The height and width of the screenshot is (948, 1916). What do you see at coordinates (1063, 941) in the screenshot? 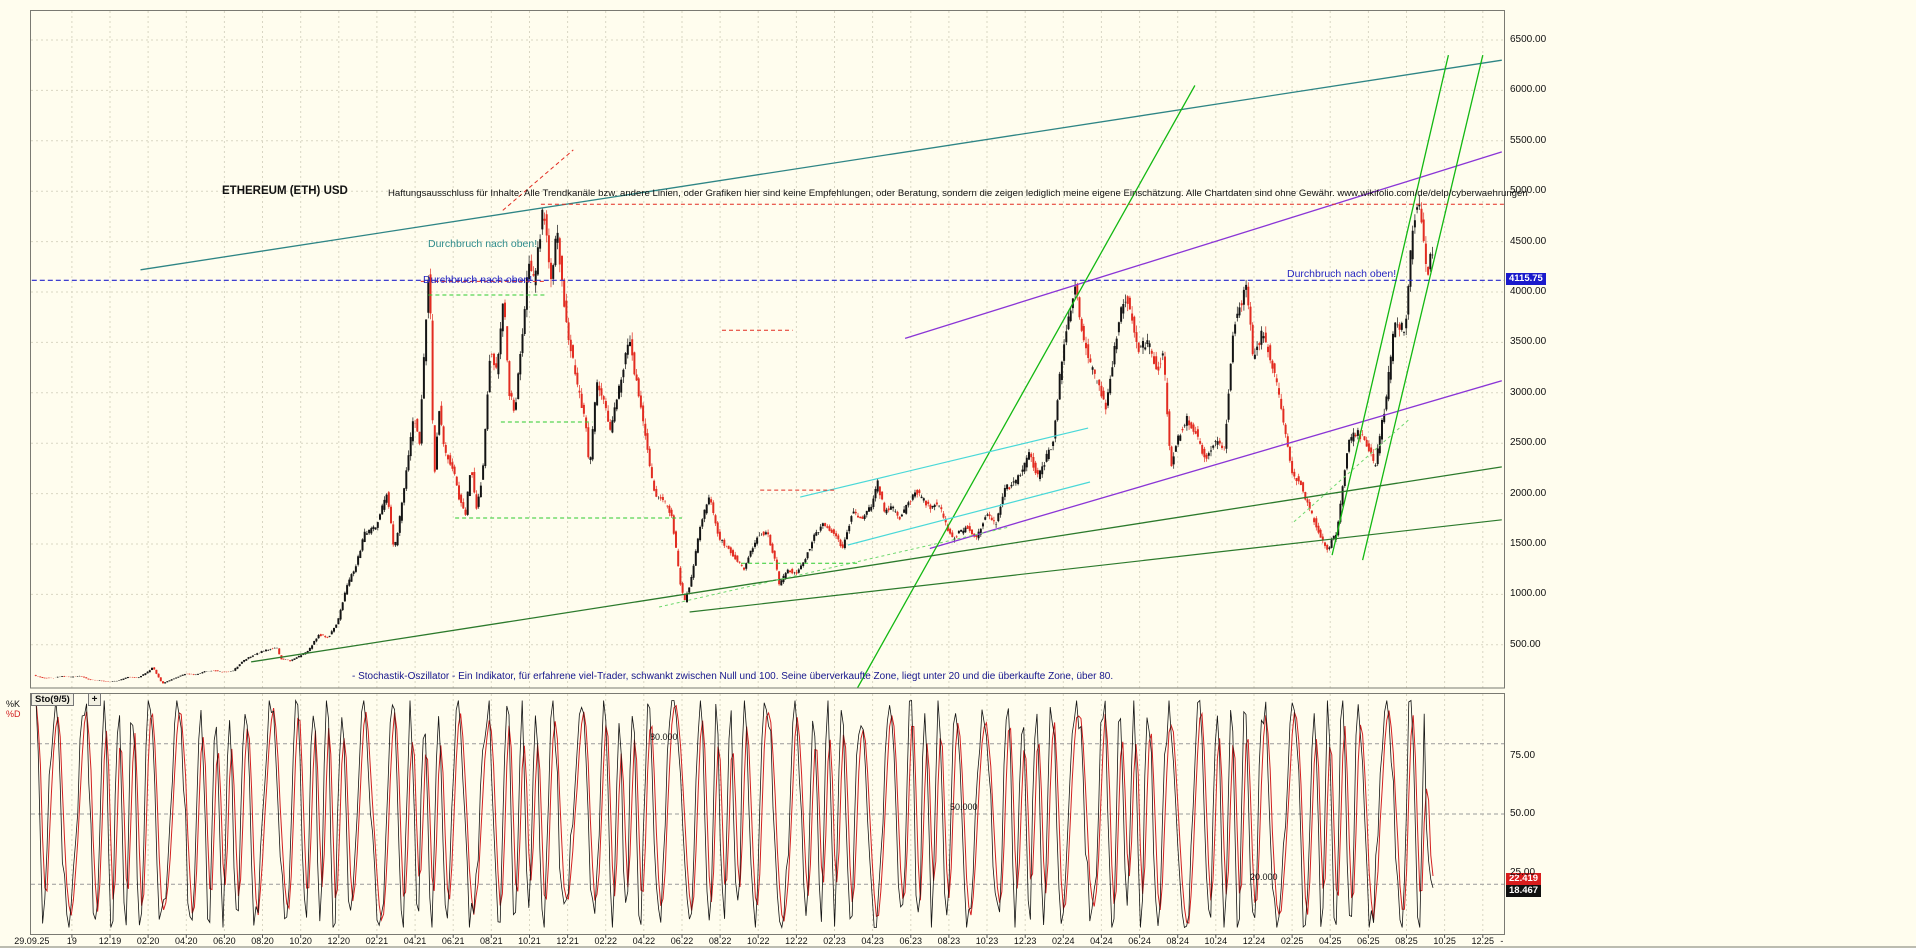
I see `date-axis-label: 02.24` at bounding box center [1063, 941].